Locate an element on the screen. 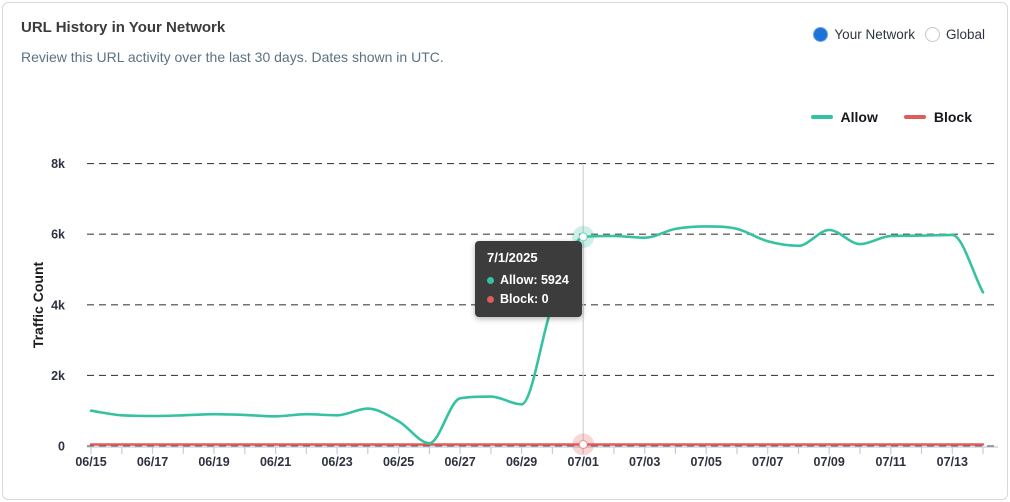 This screenshot has height=502, width=1010. x-tick-label: 07/03 is located at coordinates (644, 462).